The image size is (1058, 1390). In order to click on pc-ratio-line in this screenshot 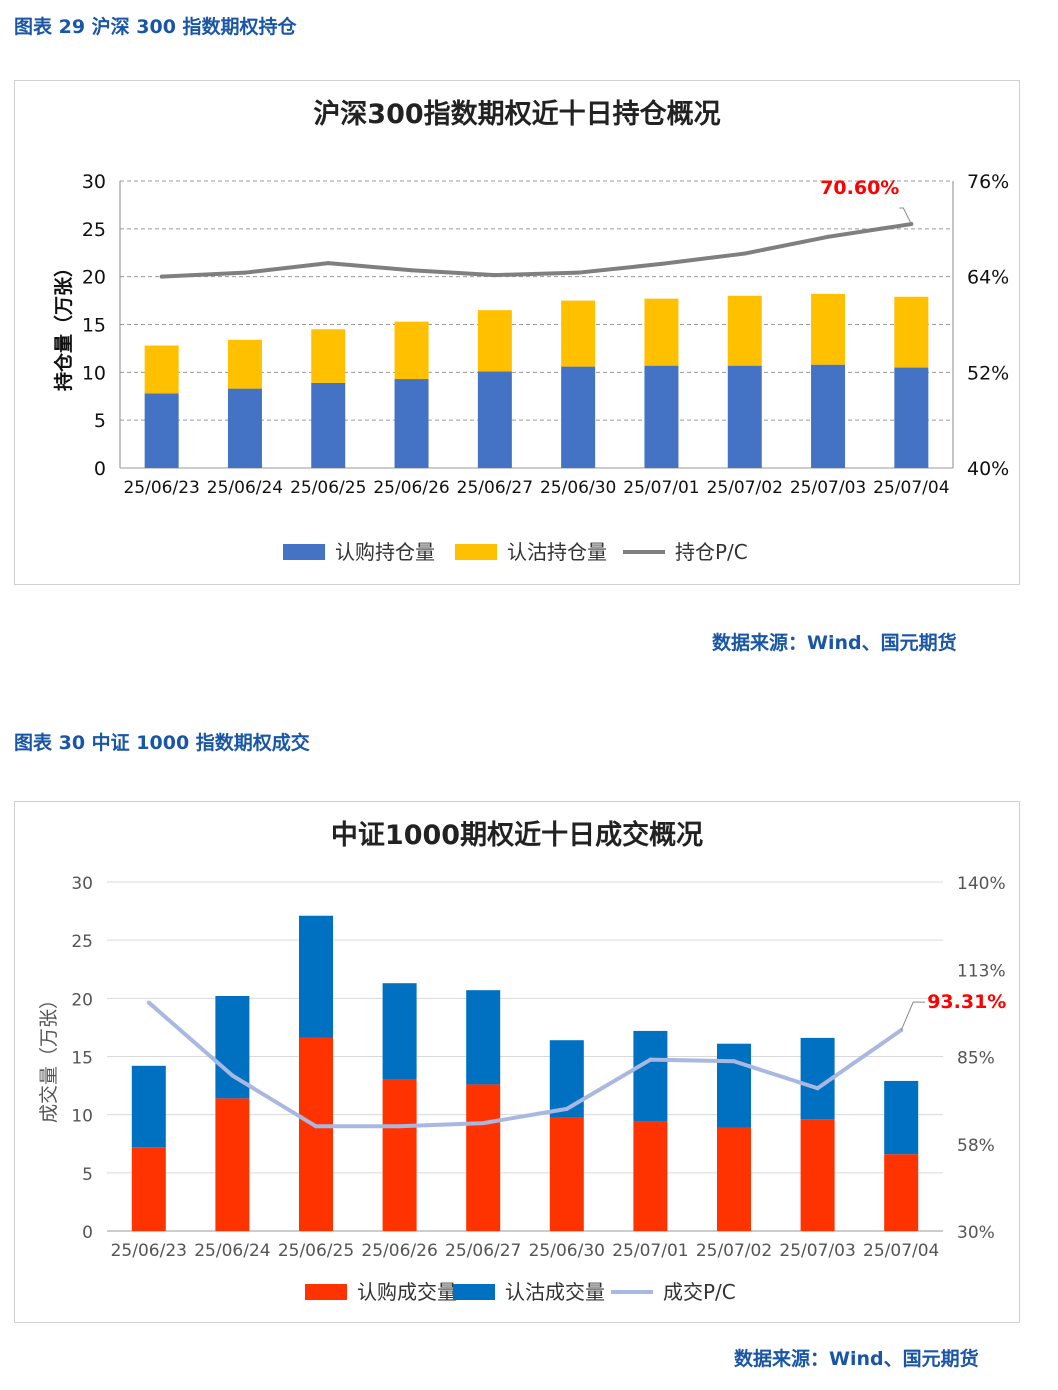, I will do `click(525, 1065)`.